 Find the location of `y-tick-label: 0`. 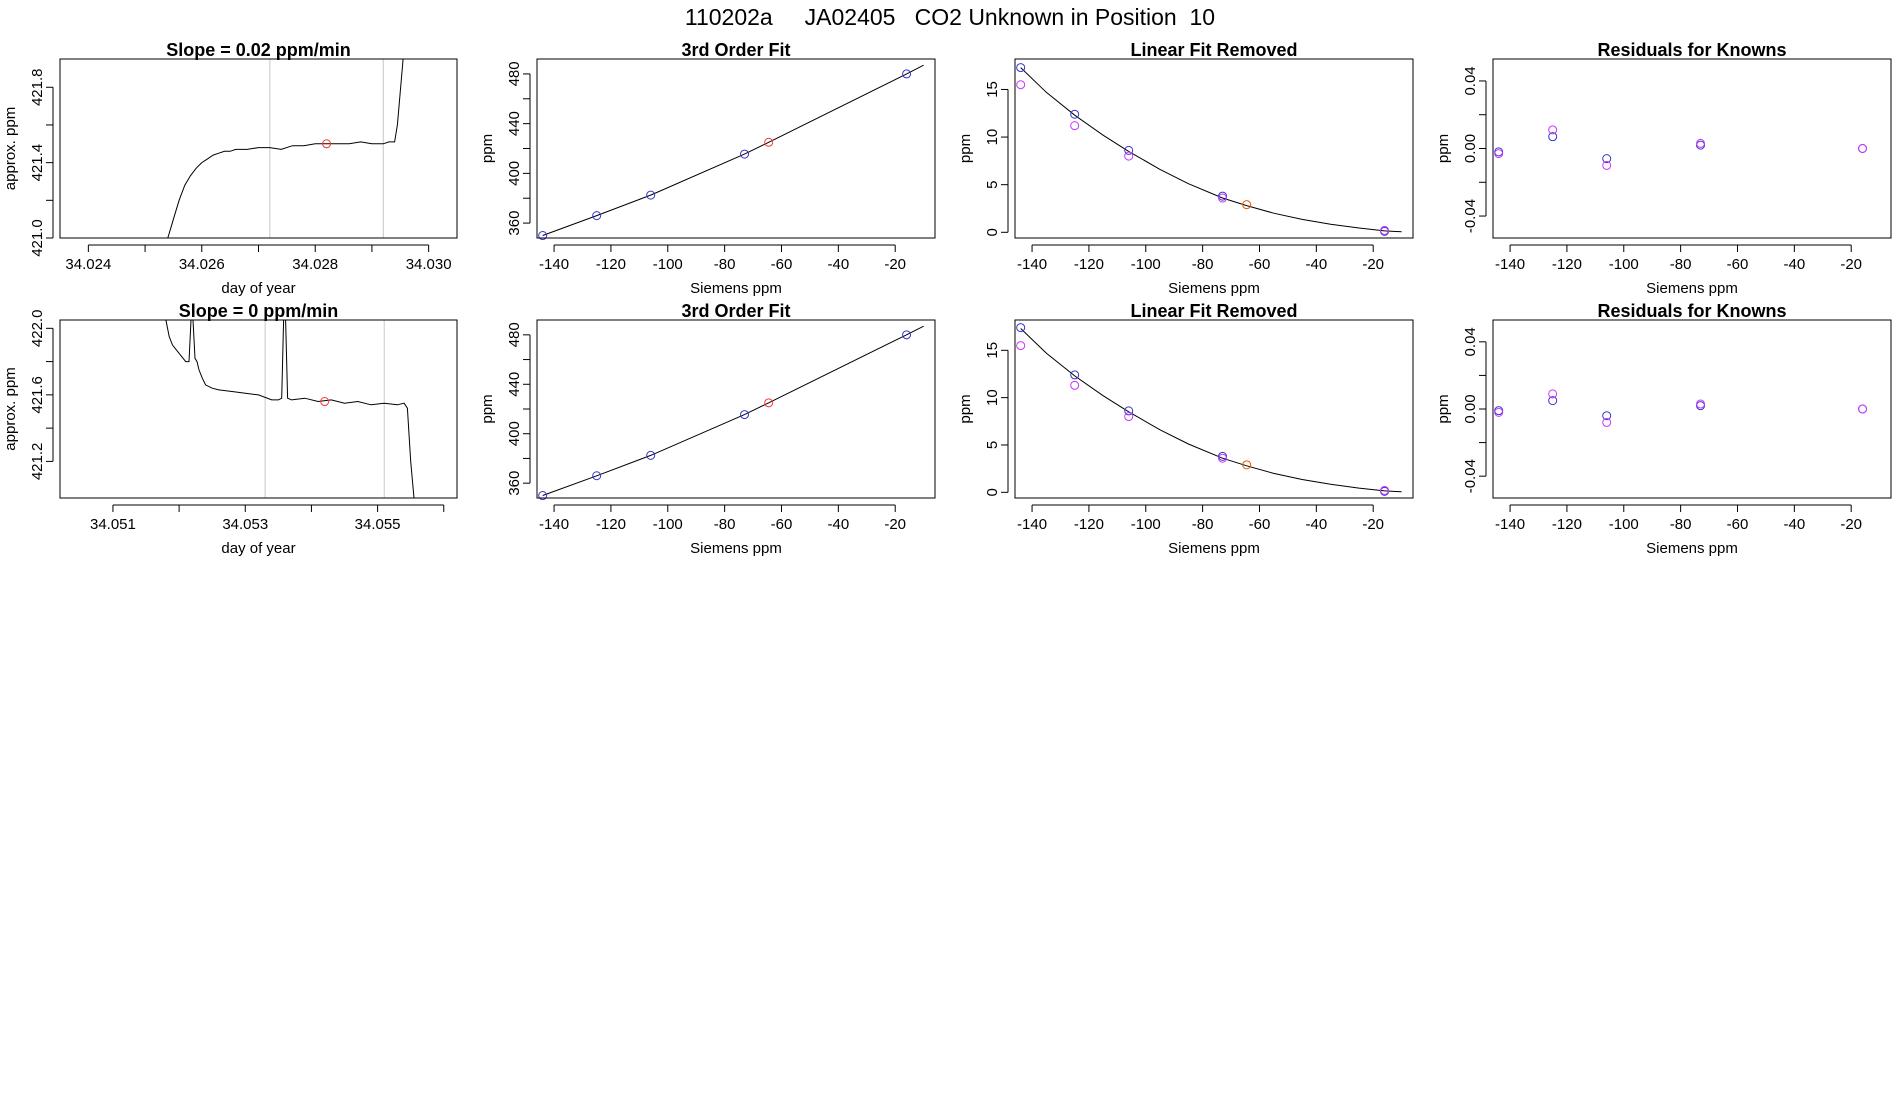

y-tick-label: 0 is located at coordinates (992, 232).